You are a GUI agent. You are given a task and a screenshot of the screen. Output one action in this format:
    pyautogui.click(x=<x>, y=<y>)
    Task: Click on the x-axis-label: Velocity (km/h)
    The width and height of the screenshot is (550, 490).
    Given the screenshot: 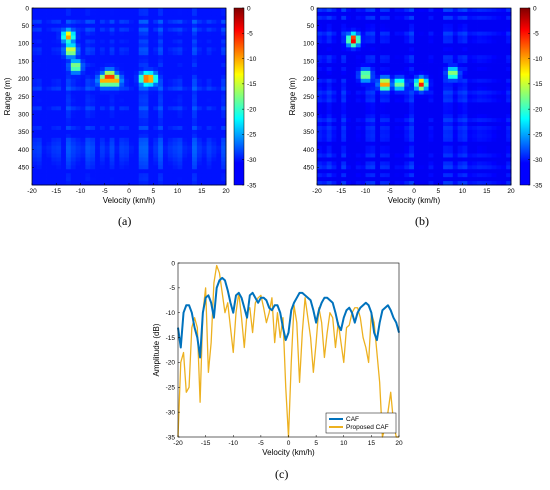 What is the action you would take?
    pyautogui.click(x=129, y=200)
    